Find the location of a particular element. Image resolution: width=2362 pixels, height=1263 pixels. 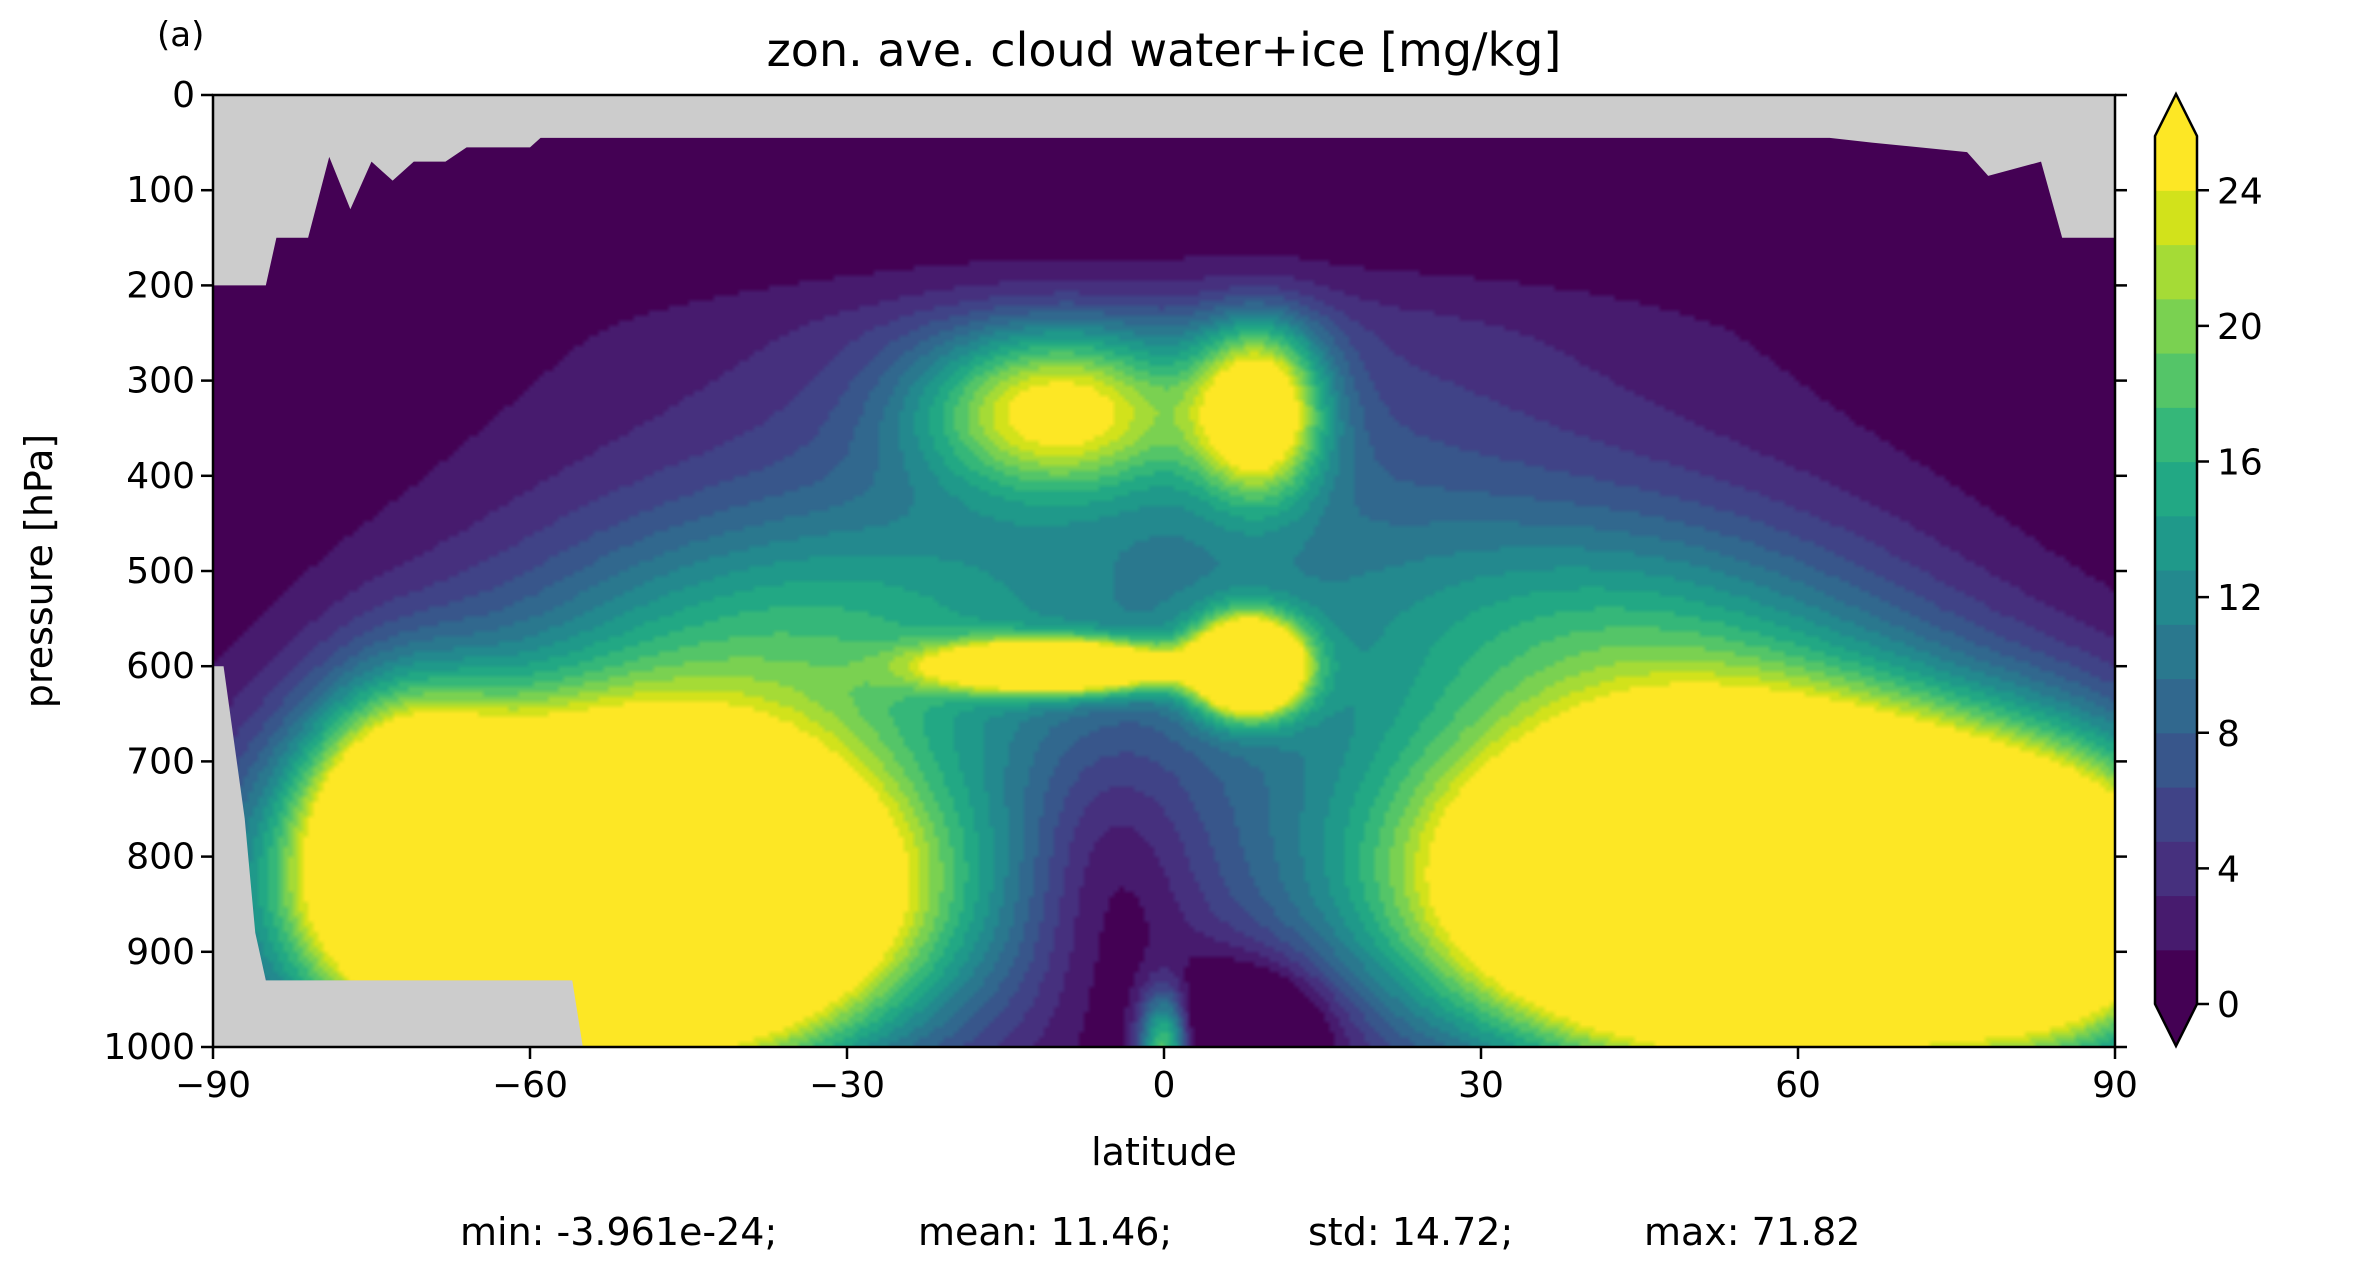

x-tick-label: 60 is located at coordinates (1798, 1085).